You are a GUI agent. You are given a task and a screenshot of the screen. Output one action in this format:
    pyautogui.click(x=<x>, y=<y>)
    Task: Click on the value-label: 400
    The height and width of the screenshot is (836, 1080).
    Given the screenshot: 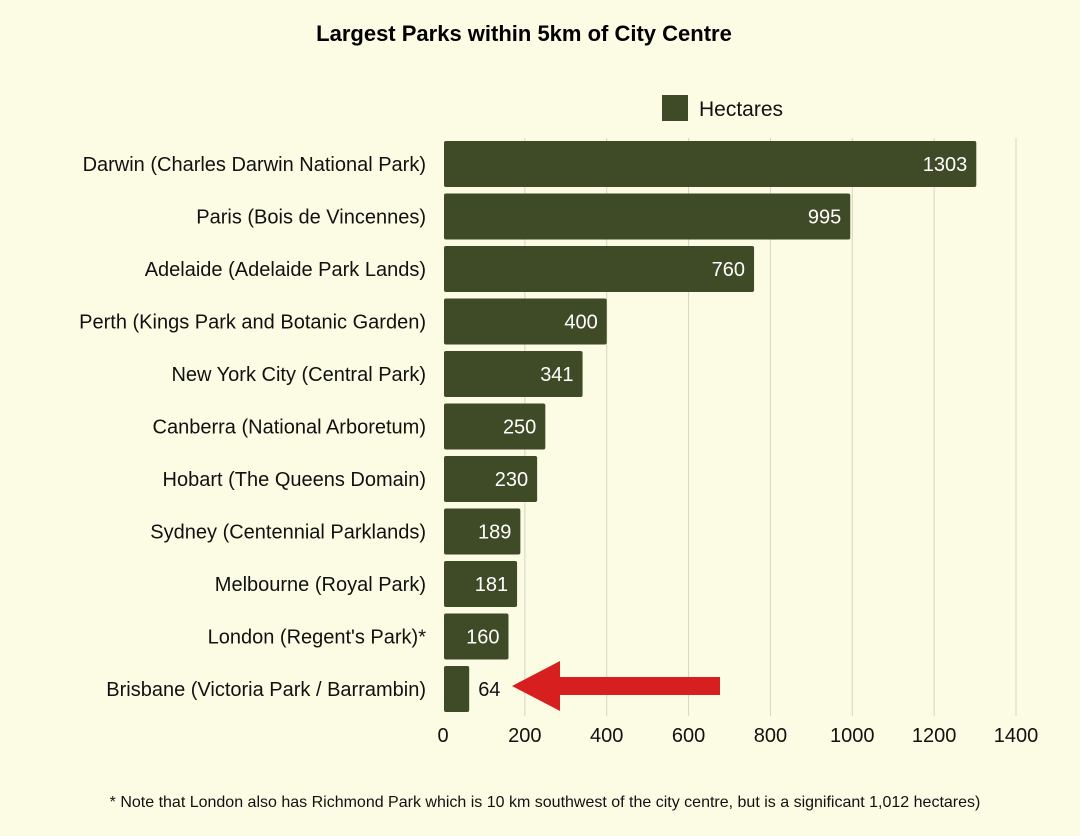 What is the action you would take?
    pyautogui.click(x=580, y=323)
    